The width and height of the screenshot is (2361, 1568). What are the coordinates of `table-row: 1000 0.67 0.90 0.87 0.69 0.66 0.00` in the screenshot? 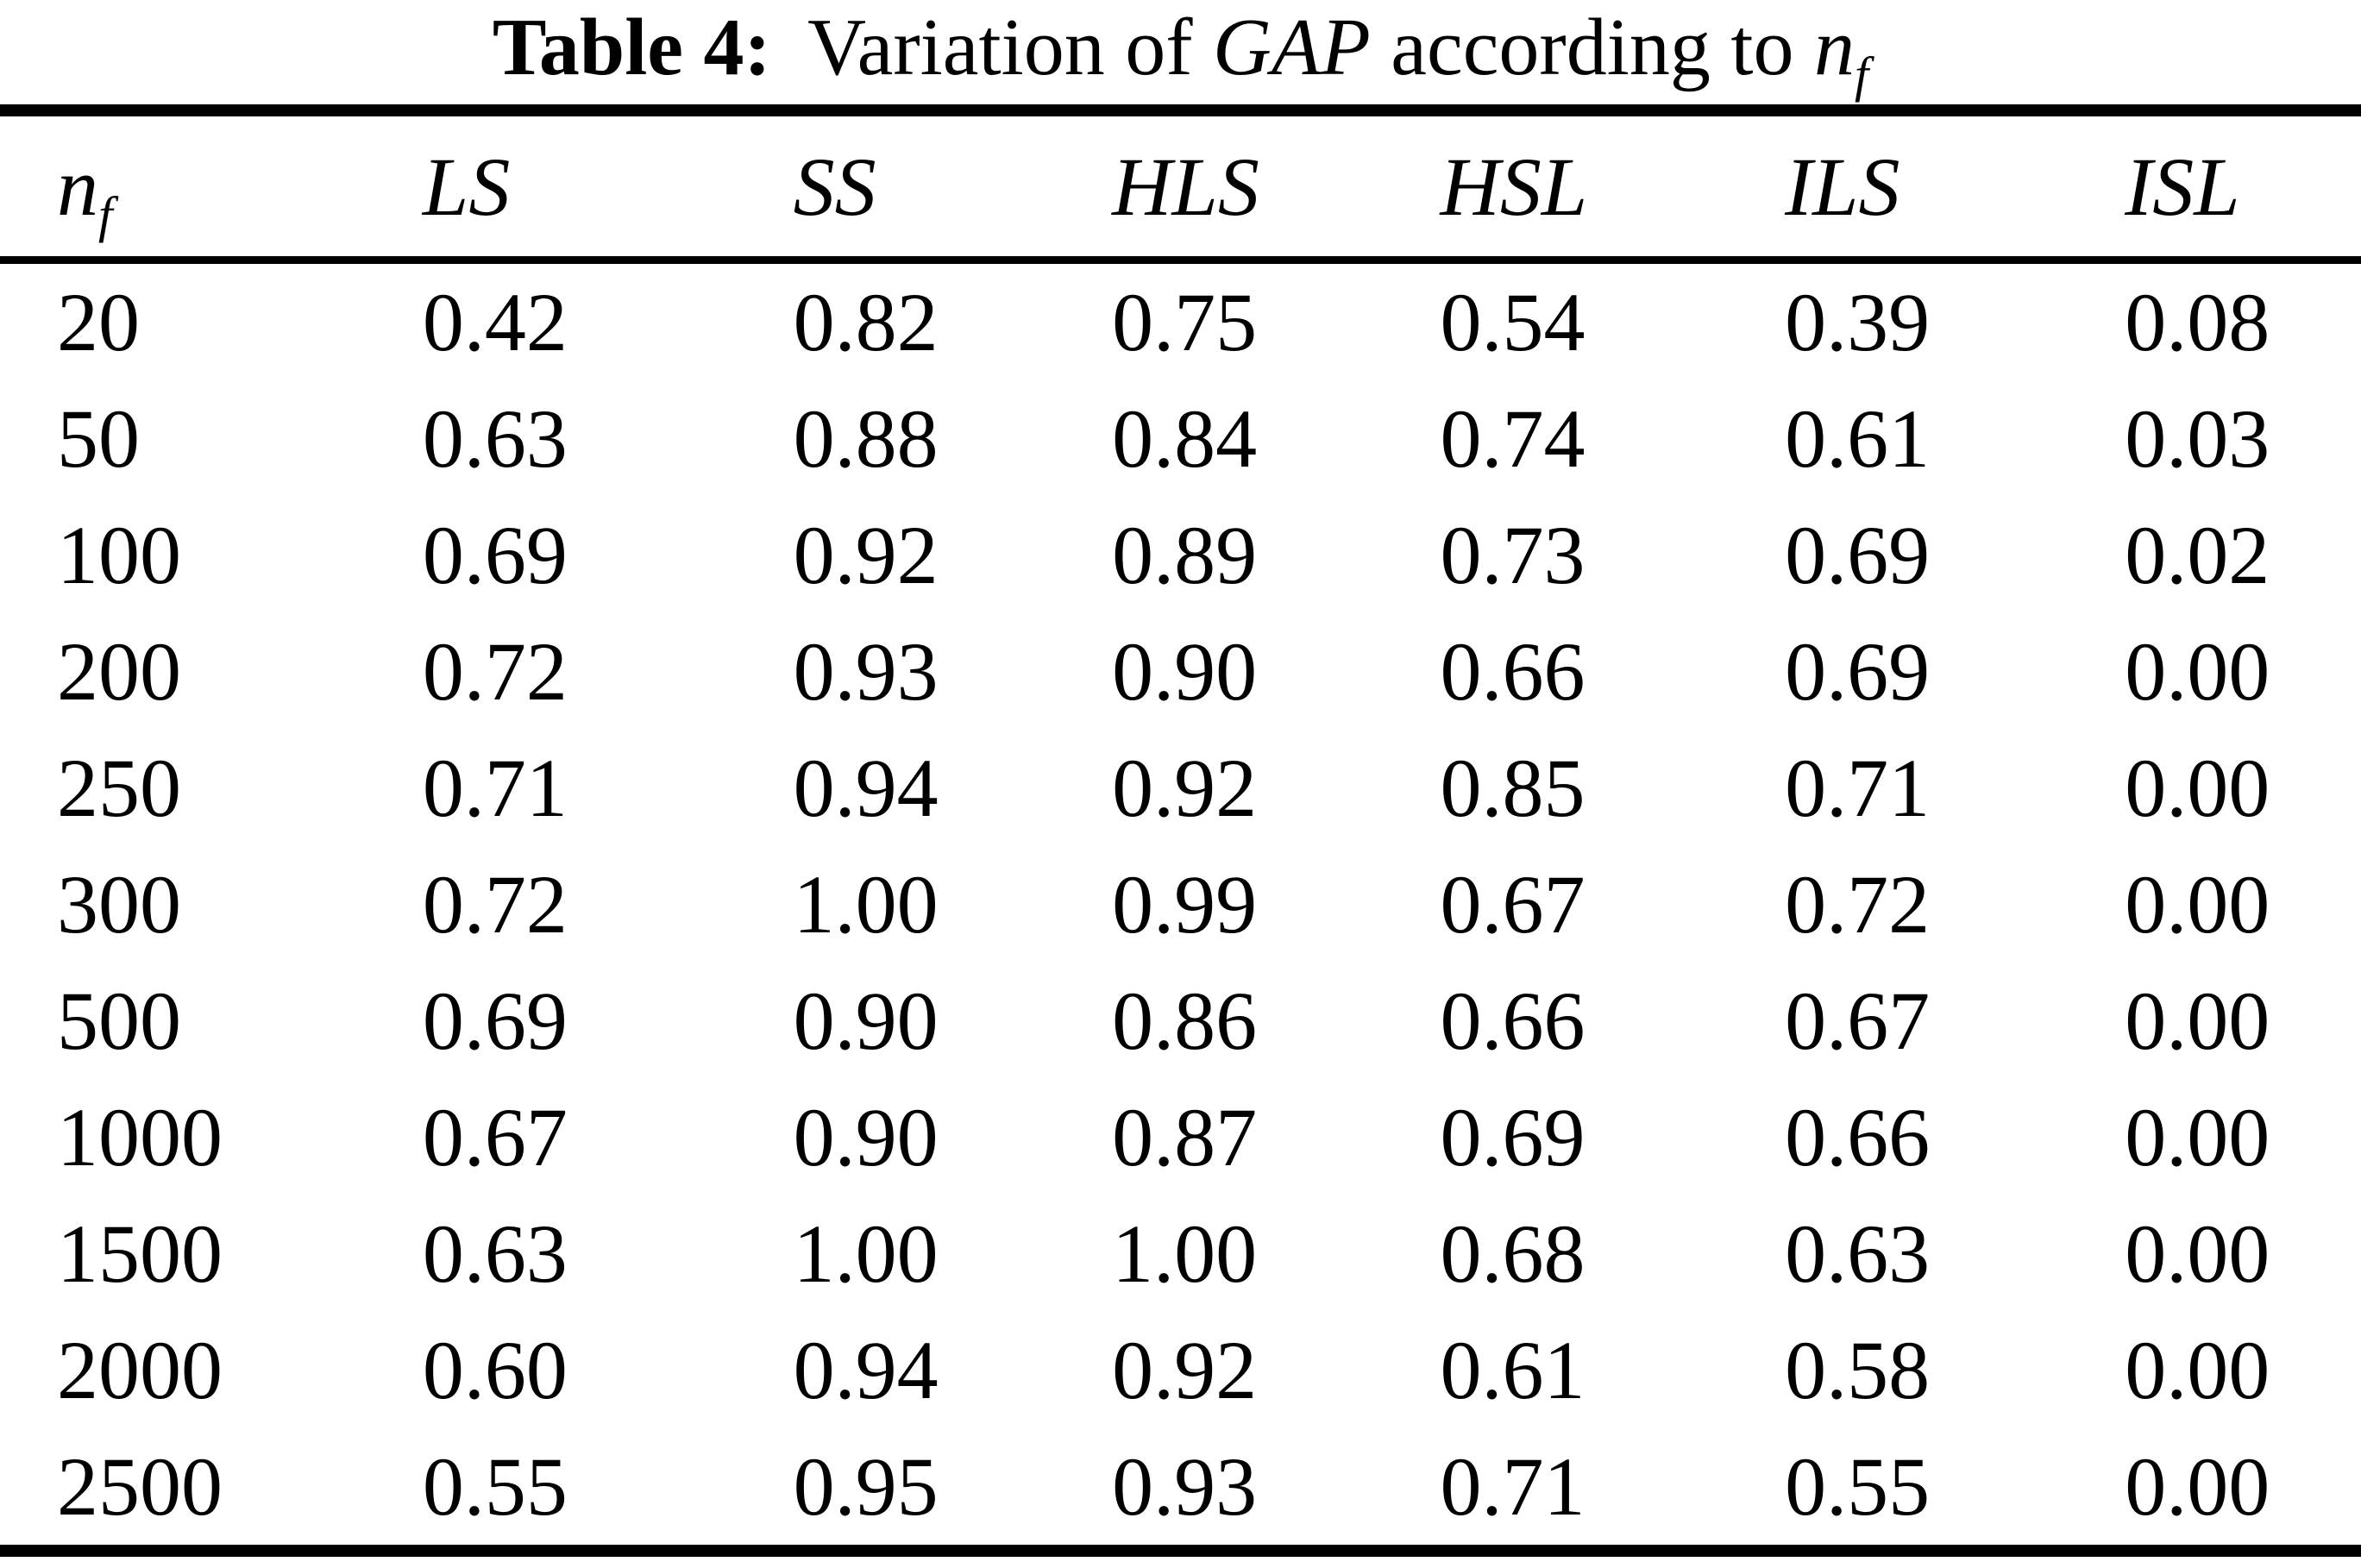 It's located at (1180, 1137).